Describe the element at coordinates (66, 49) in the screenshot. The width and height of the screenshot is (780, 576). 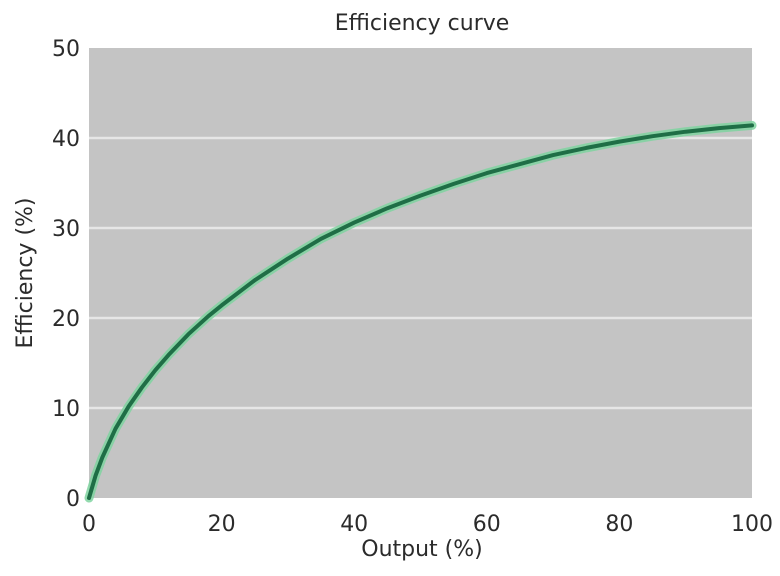
I see `y-tick-label: 50` at that location.